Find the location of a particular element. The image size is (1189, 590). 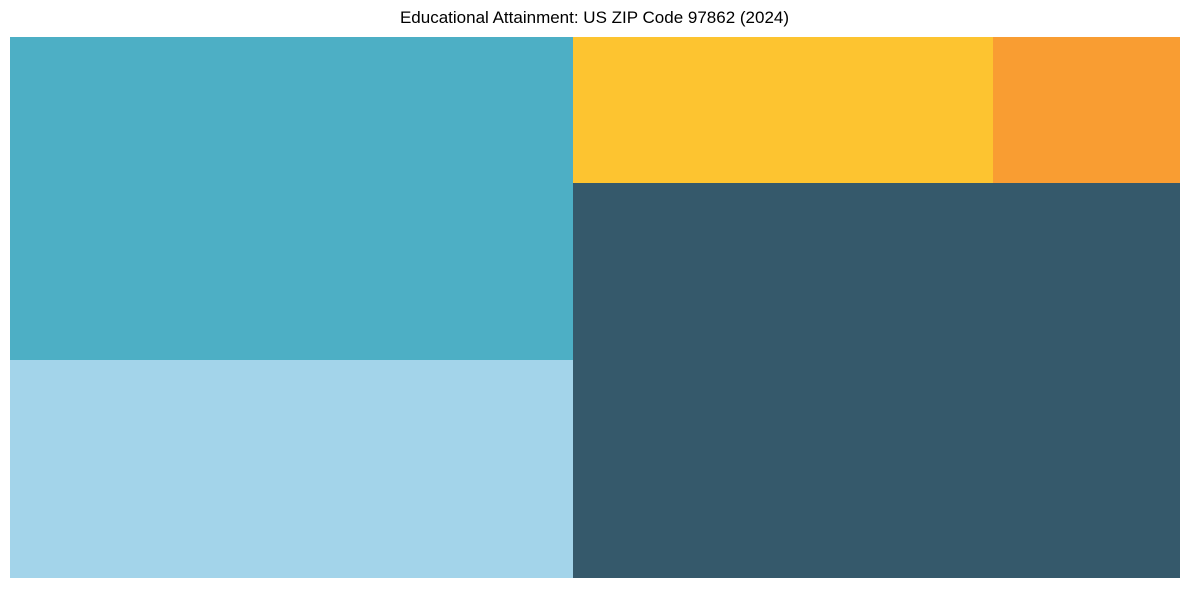

treemap-tile-yellow is located at coordinates (783, 110).